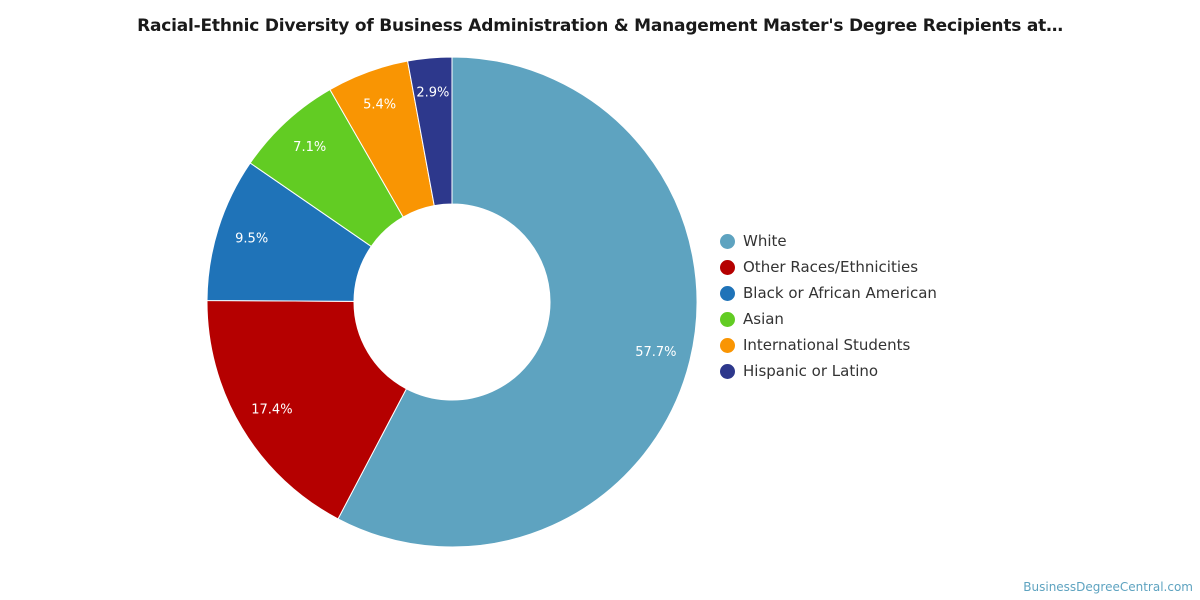  What do you see at coordinates (309, 147) in the screenshot?
I see `slice-label-asian: 7.1%` at bounding box center [309, 147].